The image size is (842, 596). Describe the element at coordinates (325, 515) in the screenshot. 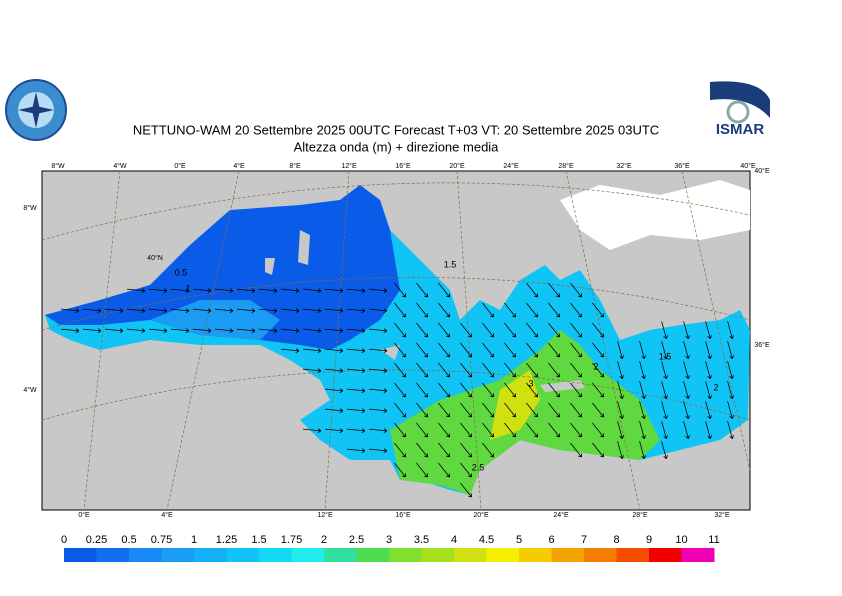

I see `bottom-tick-label: 12°E` at that location.